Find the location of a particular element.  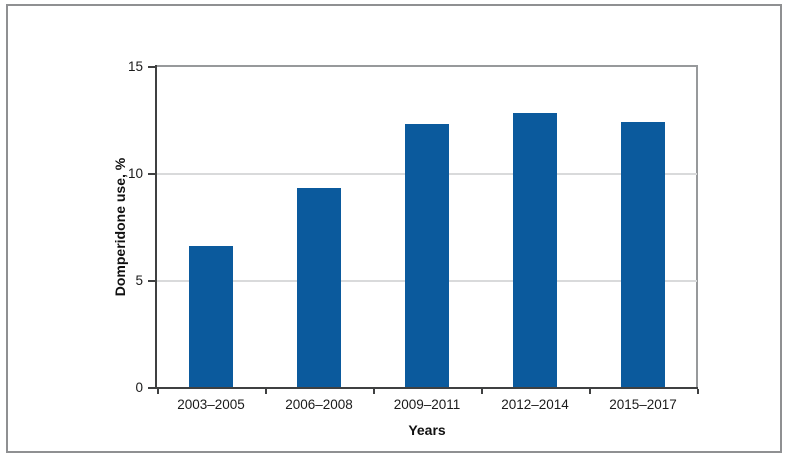

plot-frame-right is located at coordinates (697, 226).